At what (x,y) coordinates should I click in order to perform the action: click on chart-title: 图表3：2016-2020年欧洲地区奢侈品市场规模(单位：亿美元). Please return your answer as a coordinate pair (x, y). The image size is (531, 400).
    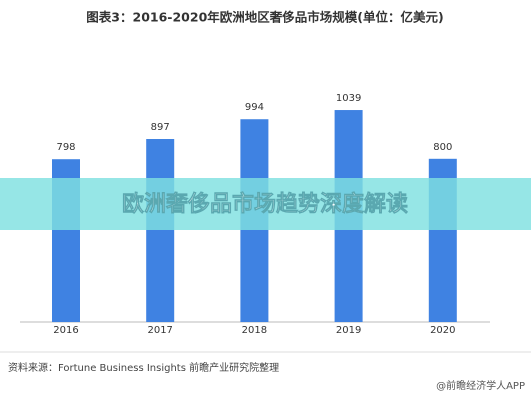
    Looking at the image, I should click on (264, 17).